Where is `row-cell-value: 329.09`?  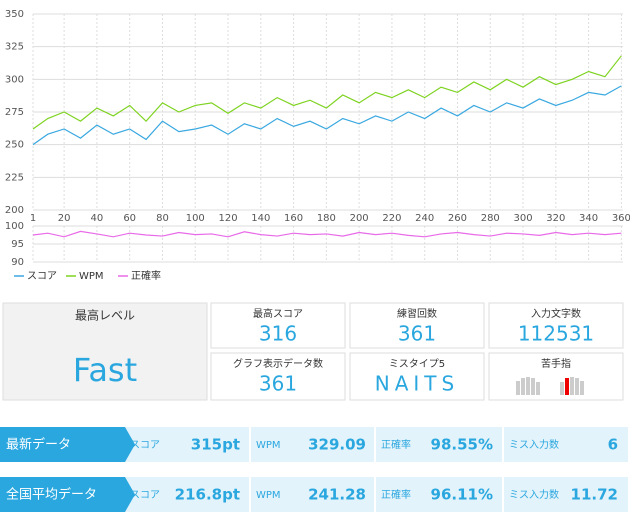
row-cell-value: 329.09 is located at coordinates (337, 445).